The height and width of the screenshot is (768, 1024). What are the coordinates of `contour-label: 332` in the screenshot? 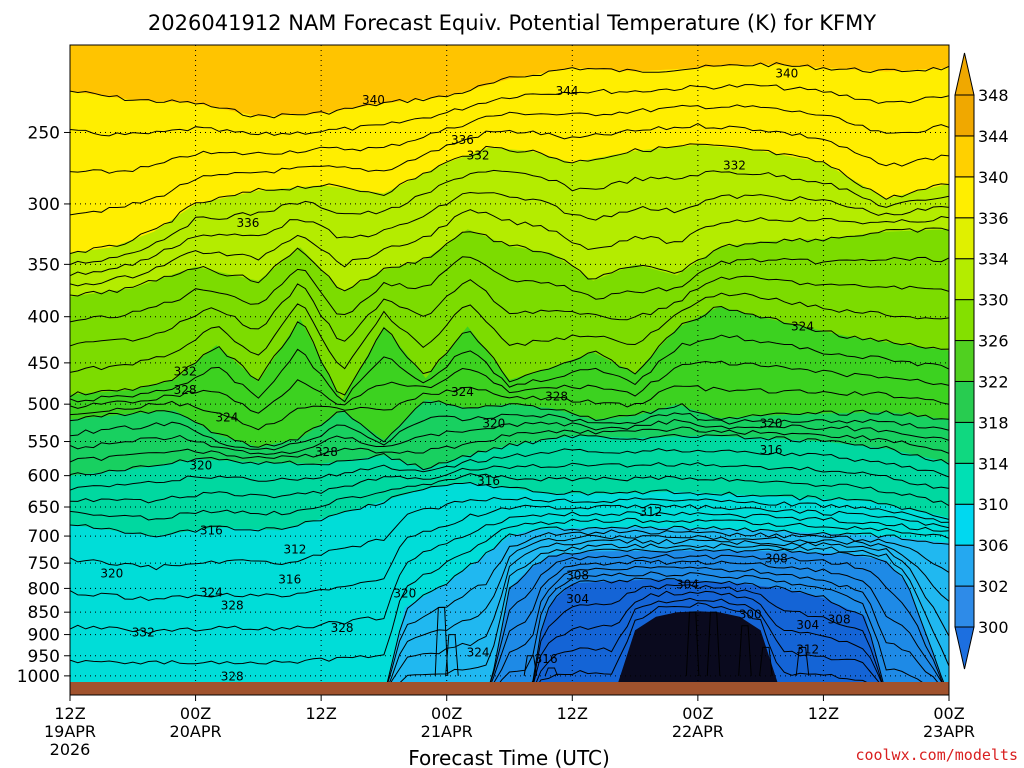 It's located at (185, 371).